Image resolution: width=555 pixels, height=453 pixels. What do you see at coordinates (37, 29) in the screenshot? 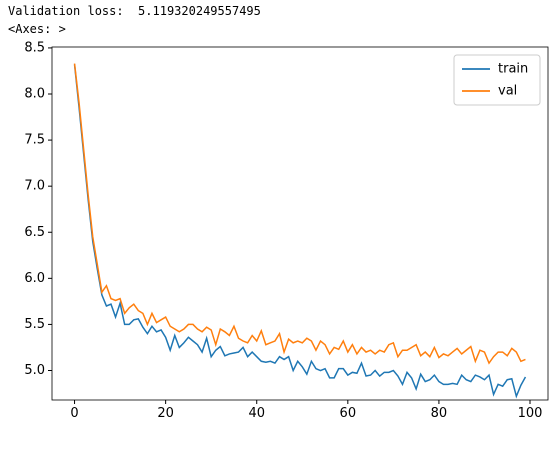
I see `output-line: <Axes: >` at bounding box center [37, 29].